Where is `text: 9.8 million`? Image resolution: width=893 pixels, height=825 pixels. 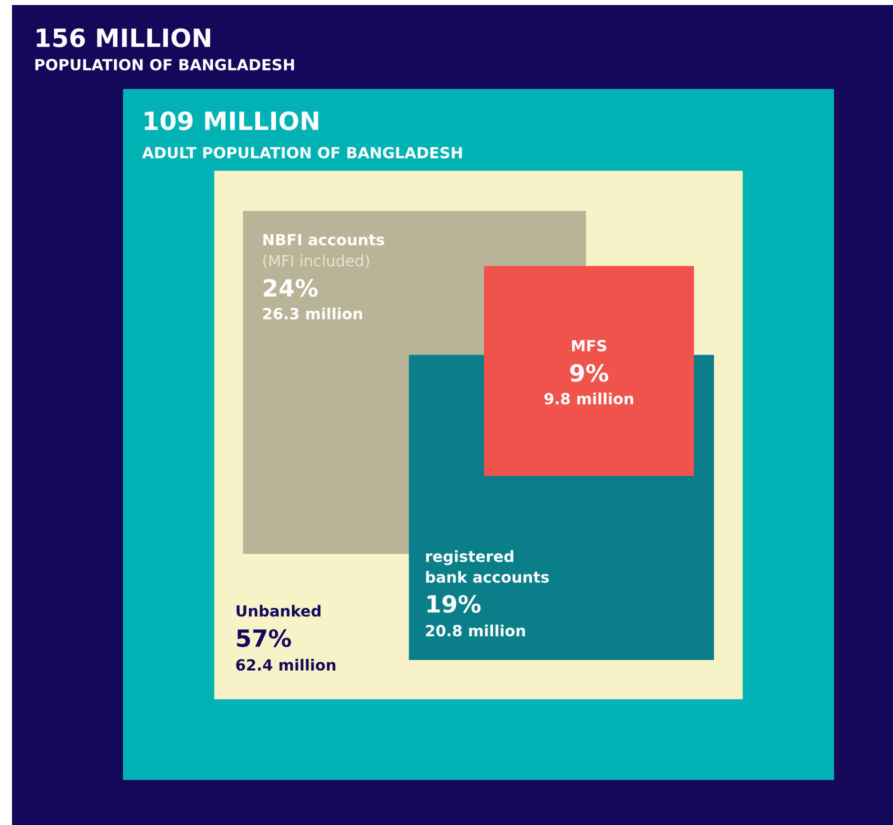 text: 9.8 million is located at coordinates (589, 398).